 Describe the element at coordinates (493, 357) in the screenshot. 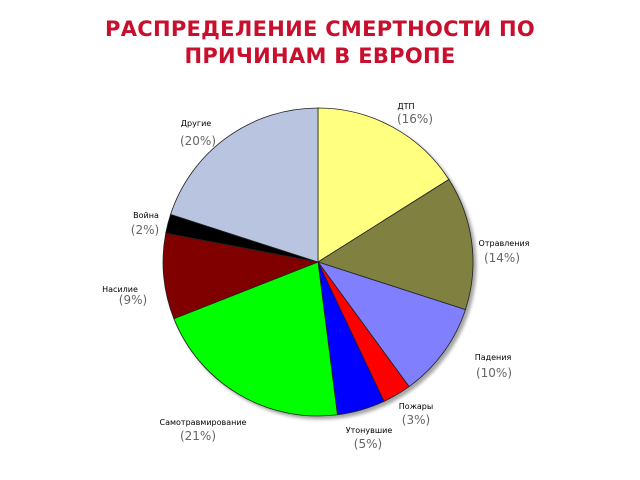

I see `slice-name-label: Падения` at that location.